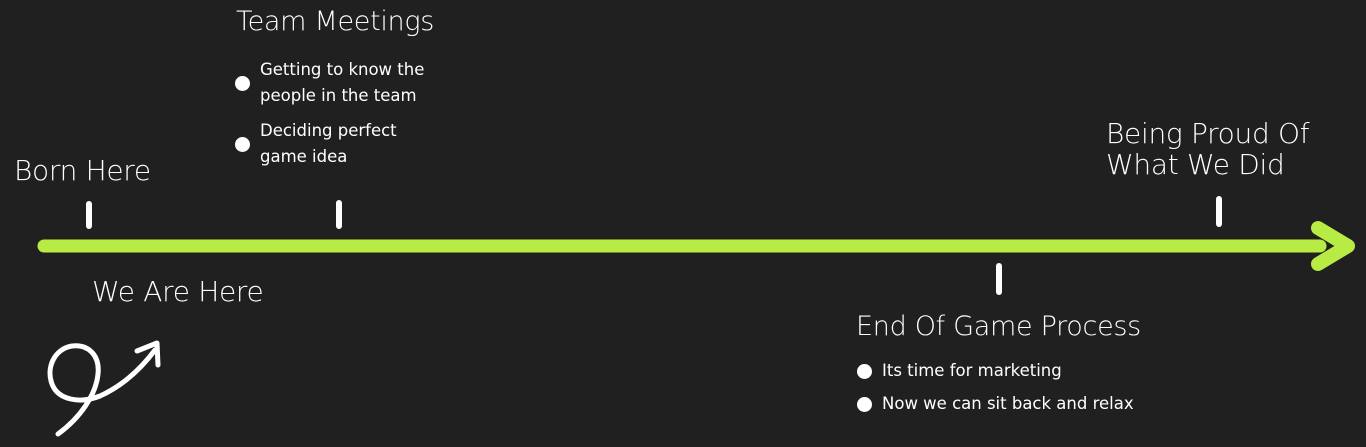 The width and height of the screenshot is (1366, 447). What do you see at coordinates (328, 130) in the screenshot?
I see `bullet-text-line: Deciding perfect` at bounding box center [328, 130].